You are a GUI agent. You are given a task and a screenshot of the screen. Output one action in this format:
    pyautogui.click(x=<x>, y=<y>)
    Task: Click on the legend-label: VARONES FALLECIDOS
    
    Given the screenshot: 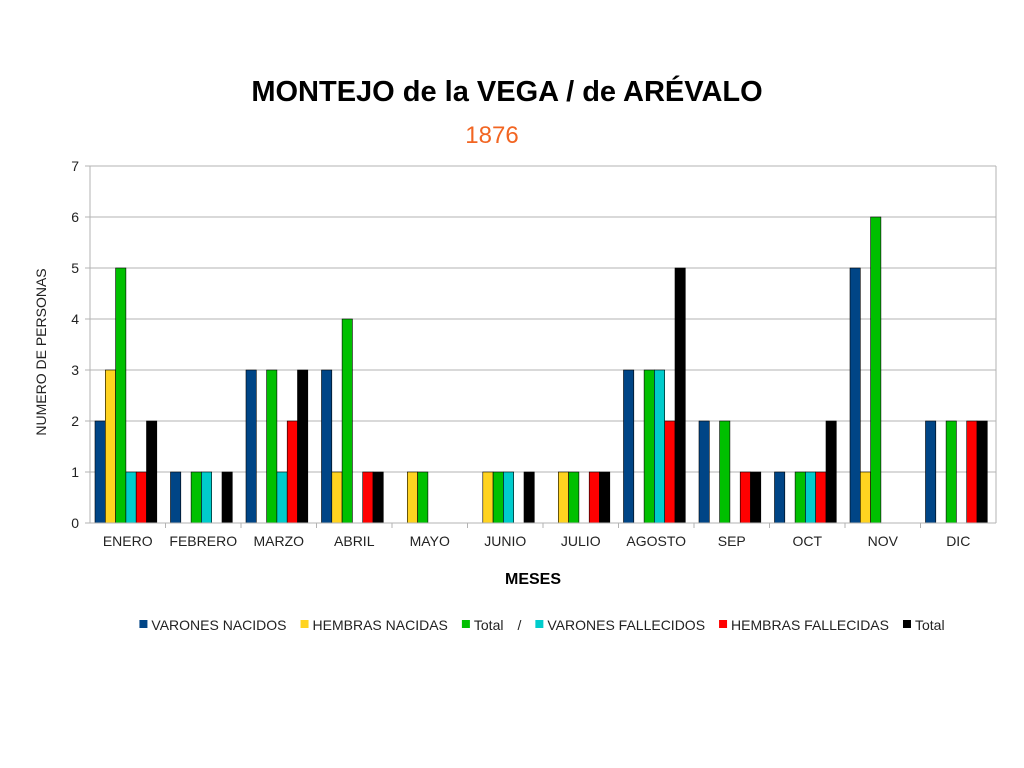 What is the action you would take?
    pyautogui.click(x=626, y=625)
    